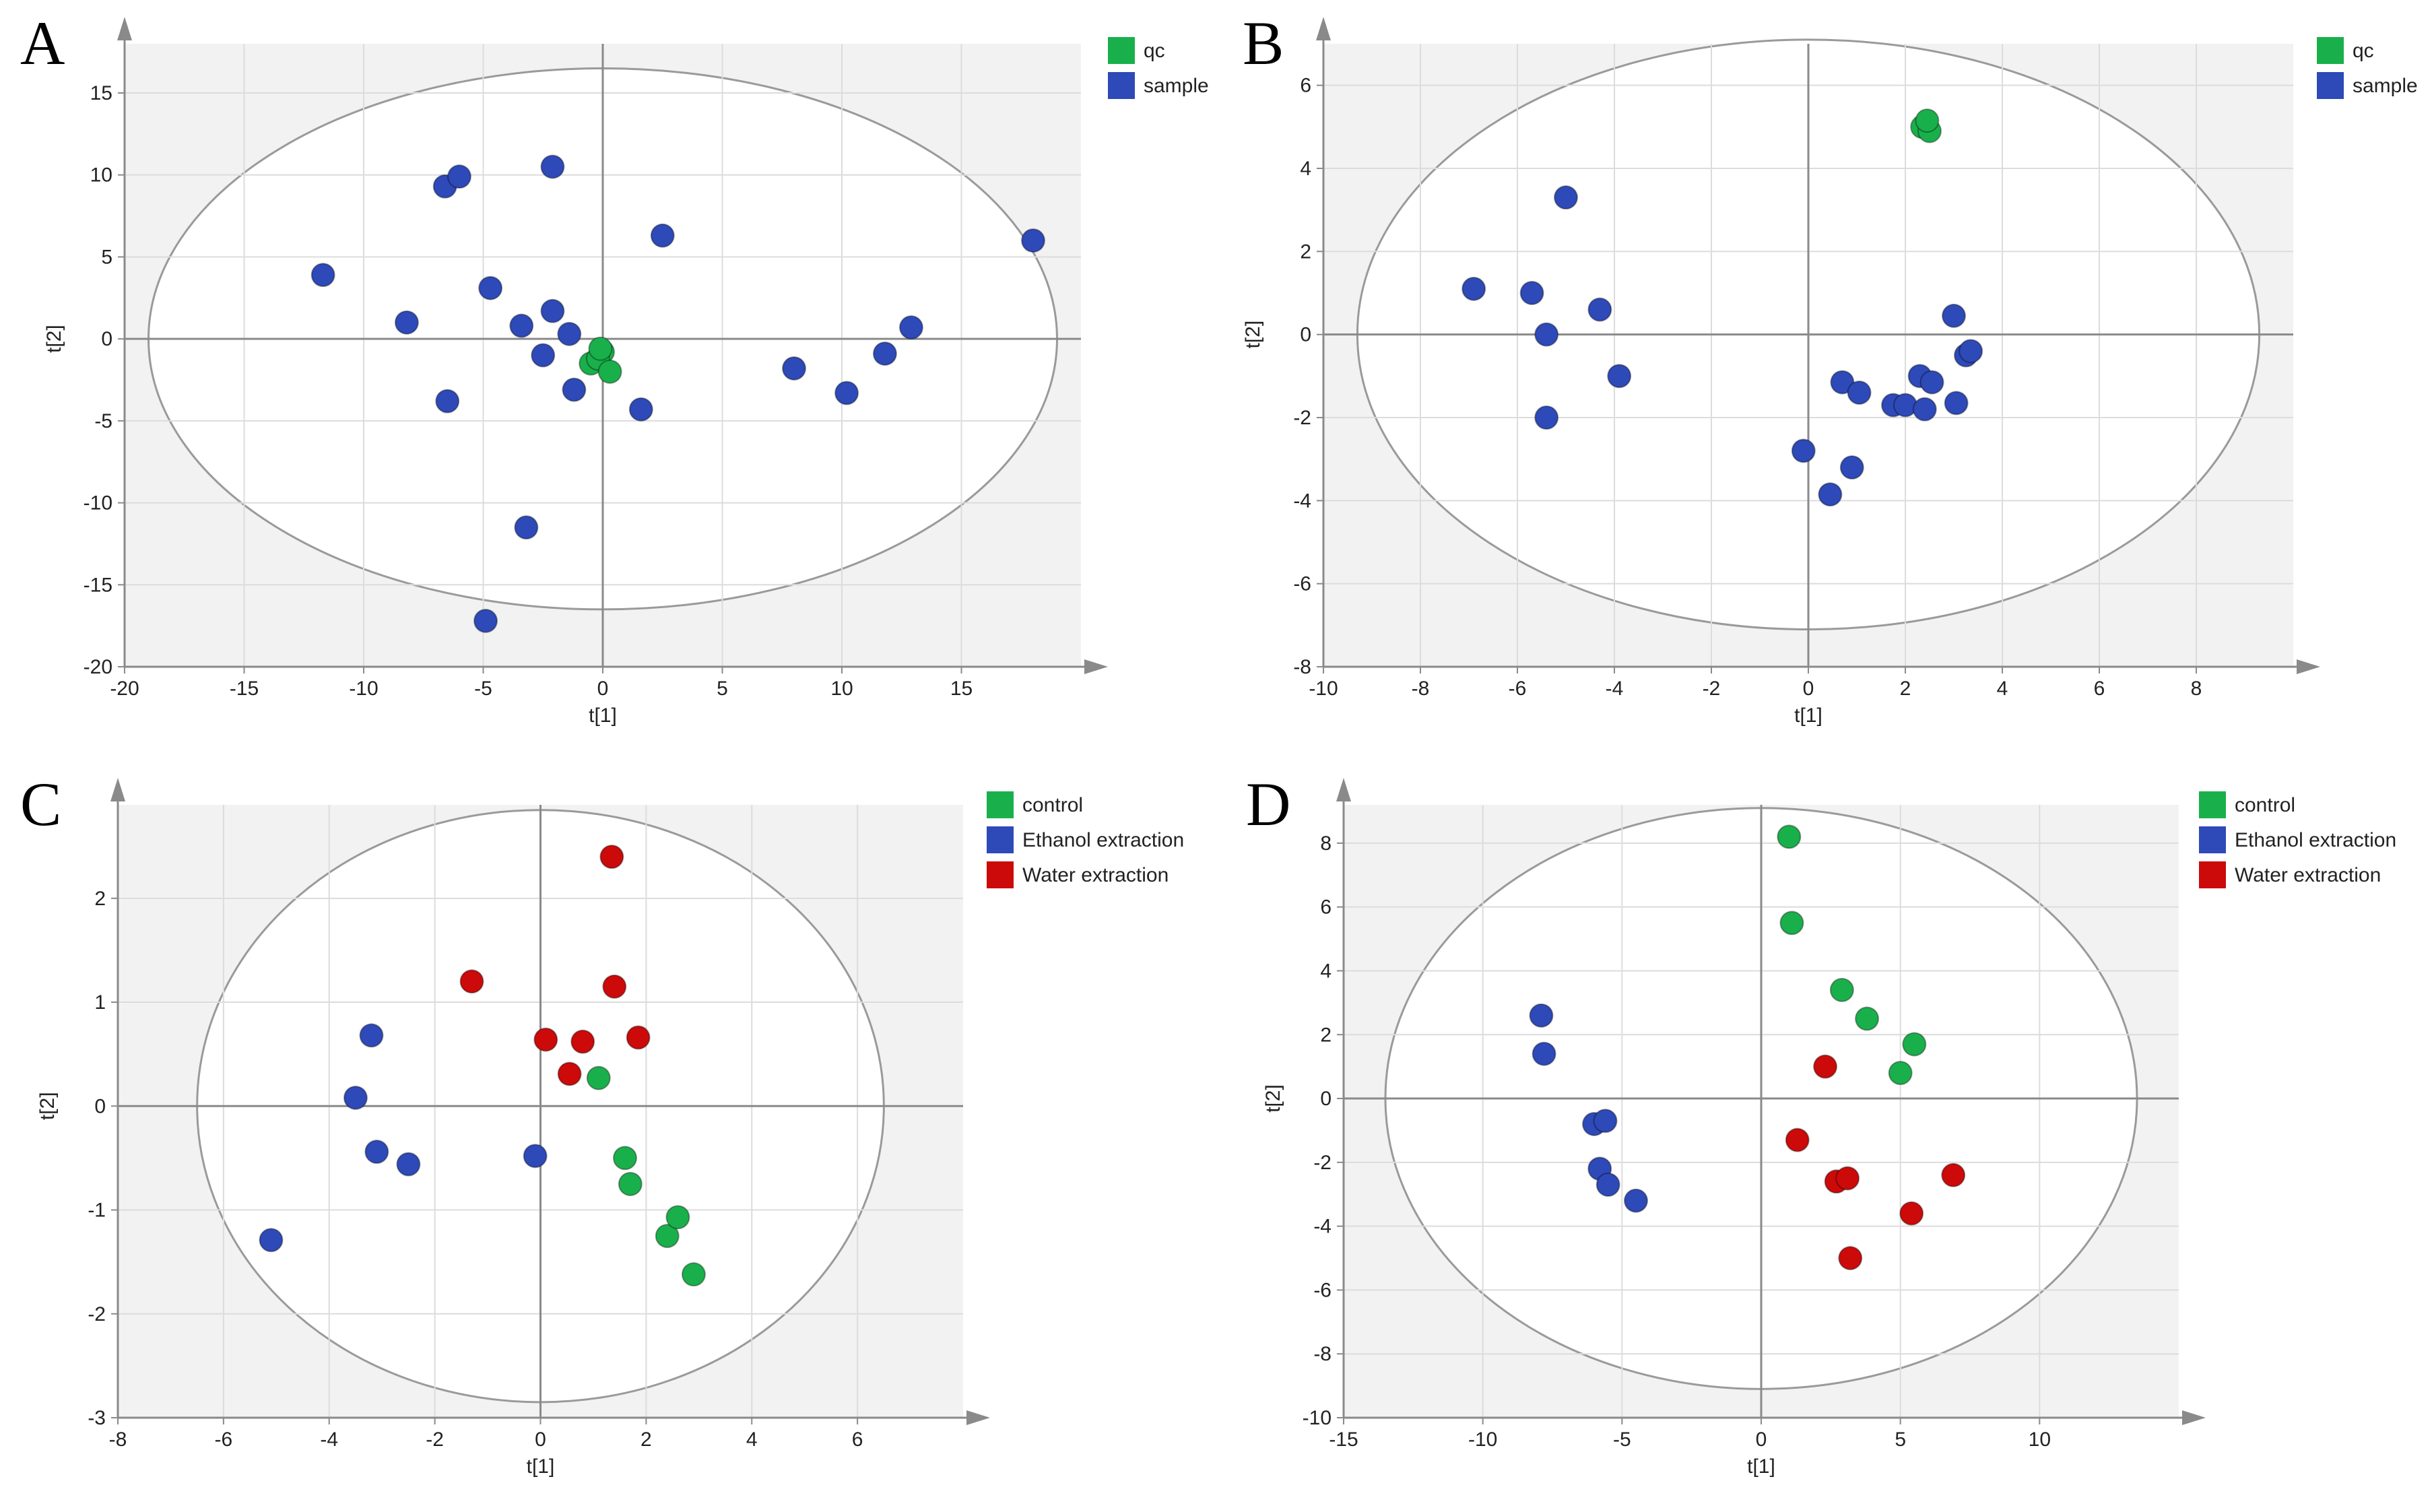 This screenshot has width=2432, height=1512. What do you see at coordinates (40, 804) in the screenshot?
I see `panel-letter: C` at bounding box center [40, 804].